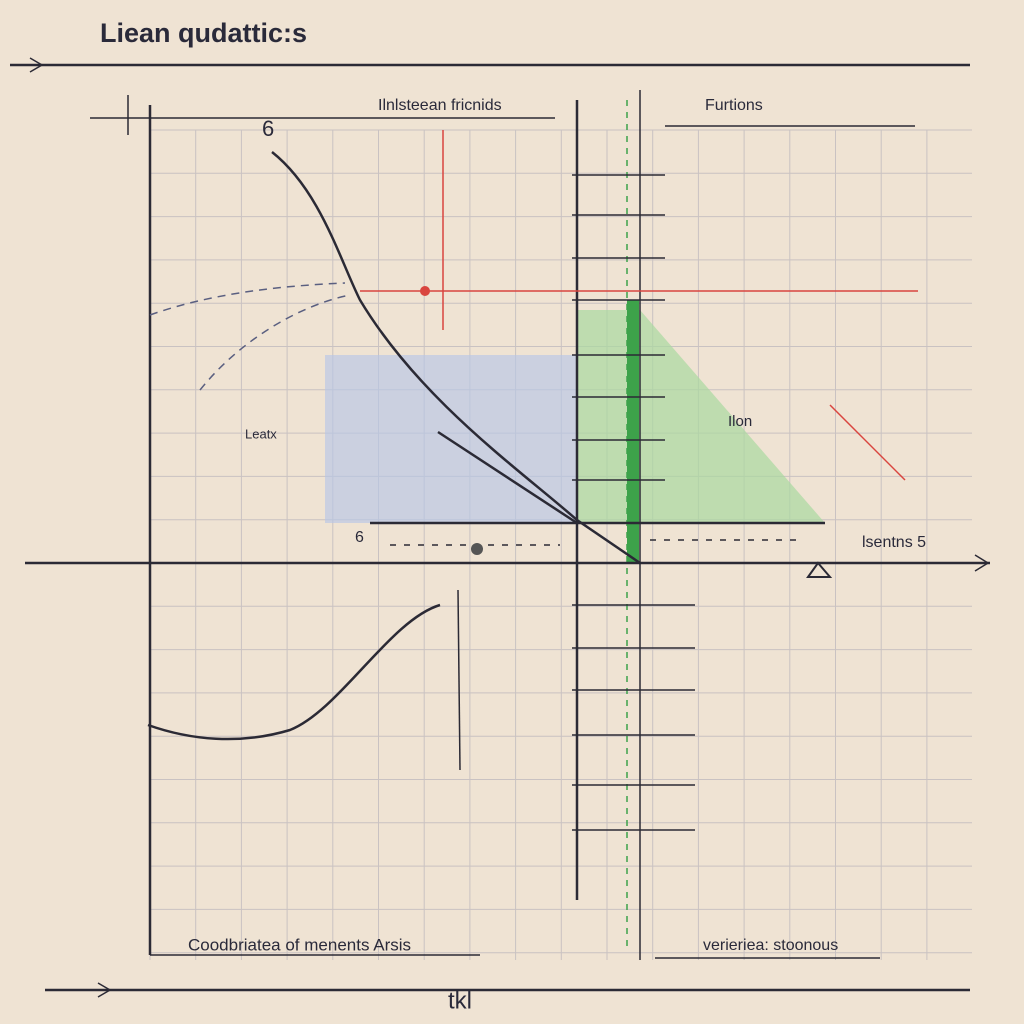 Image resolution: width=1024 pixels, height=1024 pixels. What do you see at coordinates (770, 945) in the screenshot?
I see `label: verieriea: stoonous` at bounding box center [770, 945].